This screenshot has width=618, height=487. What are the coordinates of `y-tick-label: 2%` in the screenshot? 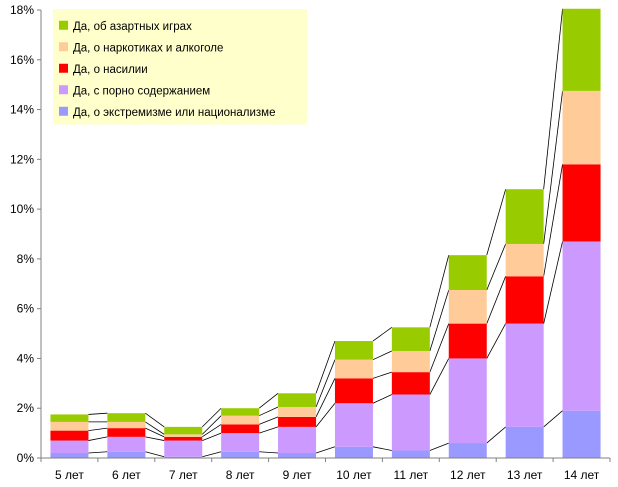 It's located at (26, 408).